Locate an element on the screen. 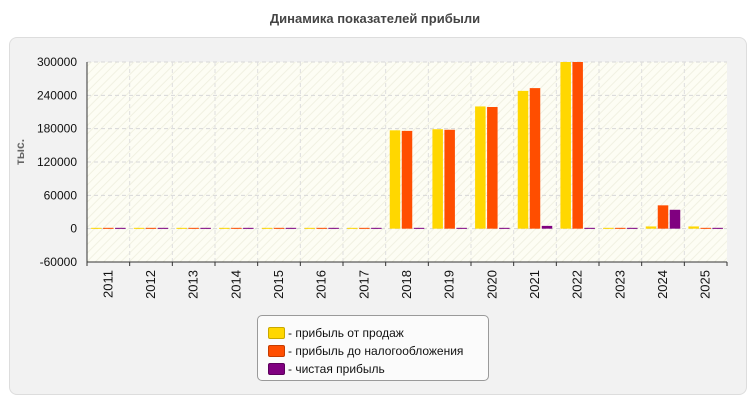 The height and width of the screenshot is (400, 750). x-tick-label: 2016 is located at coordinates (321, 284).